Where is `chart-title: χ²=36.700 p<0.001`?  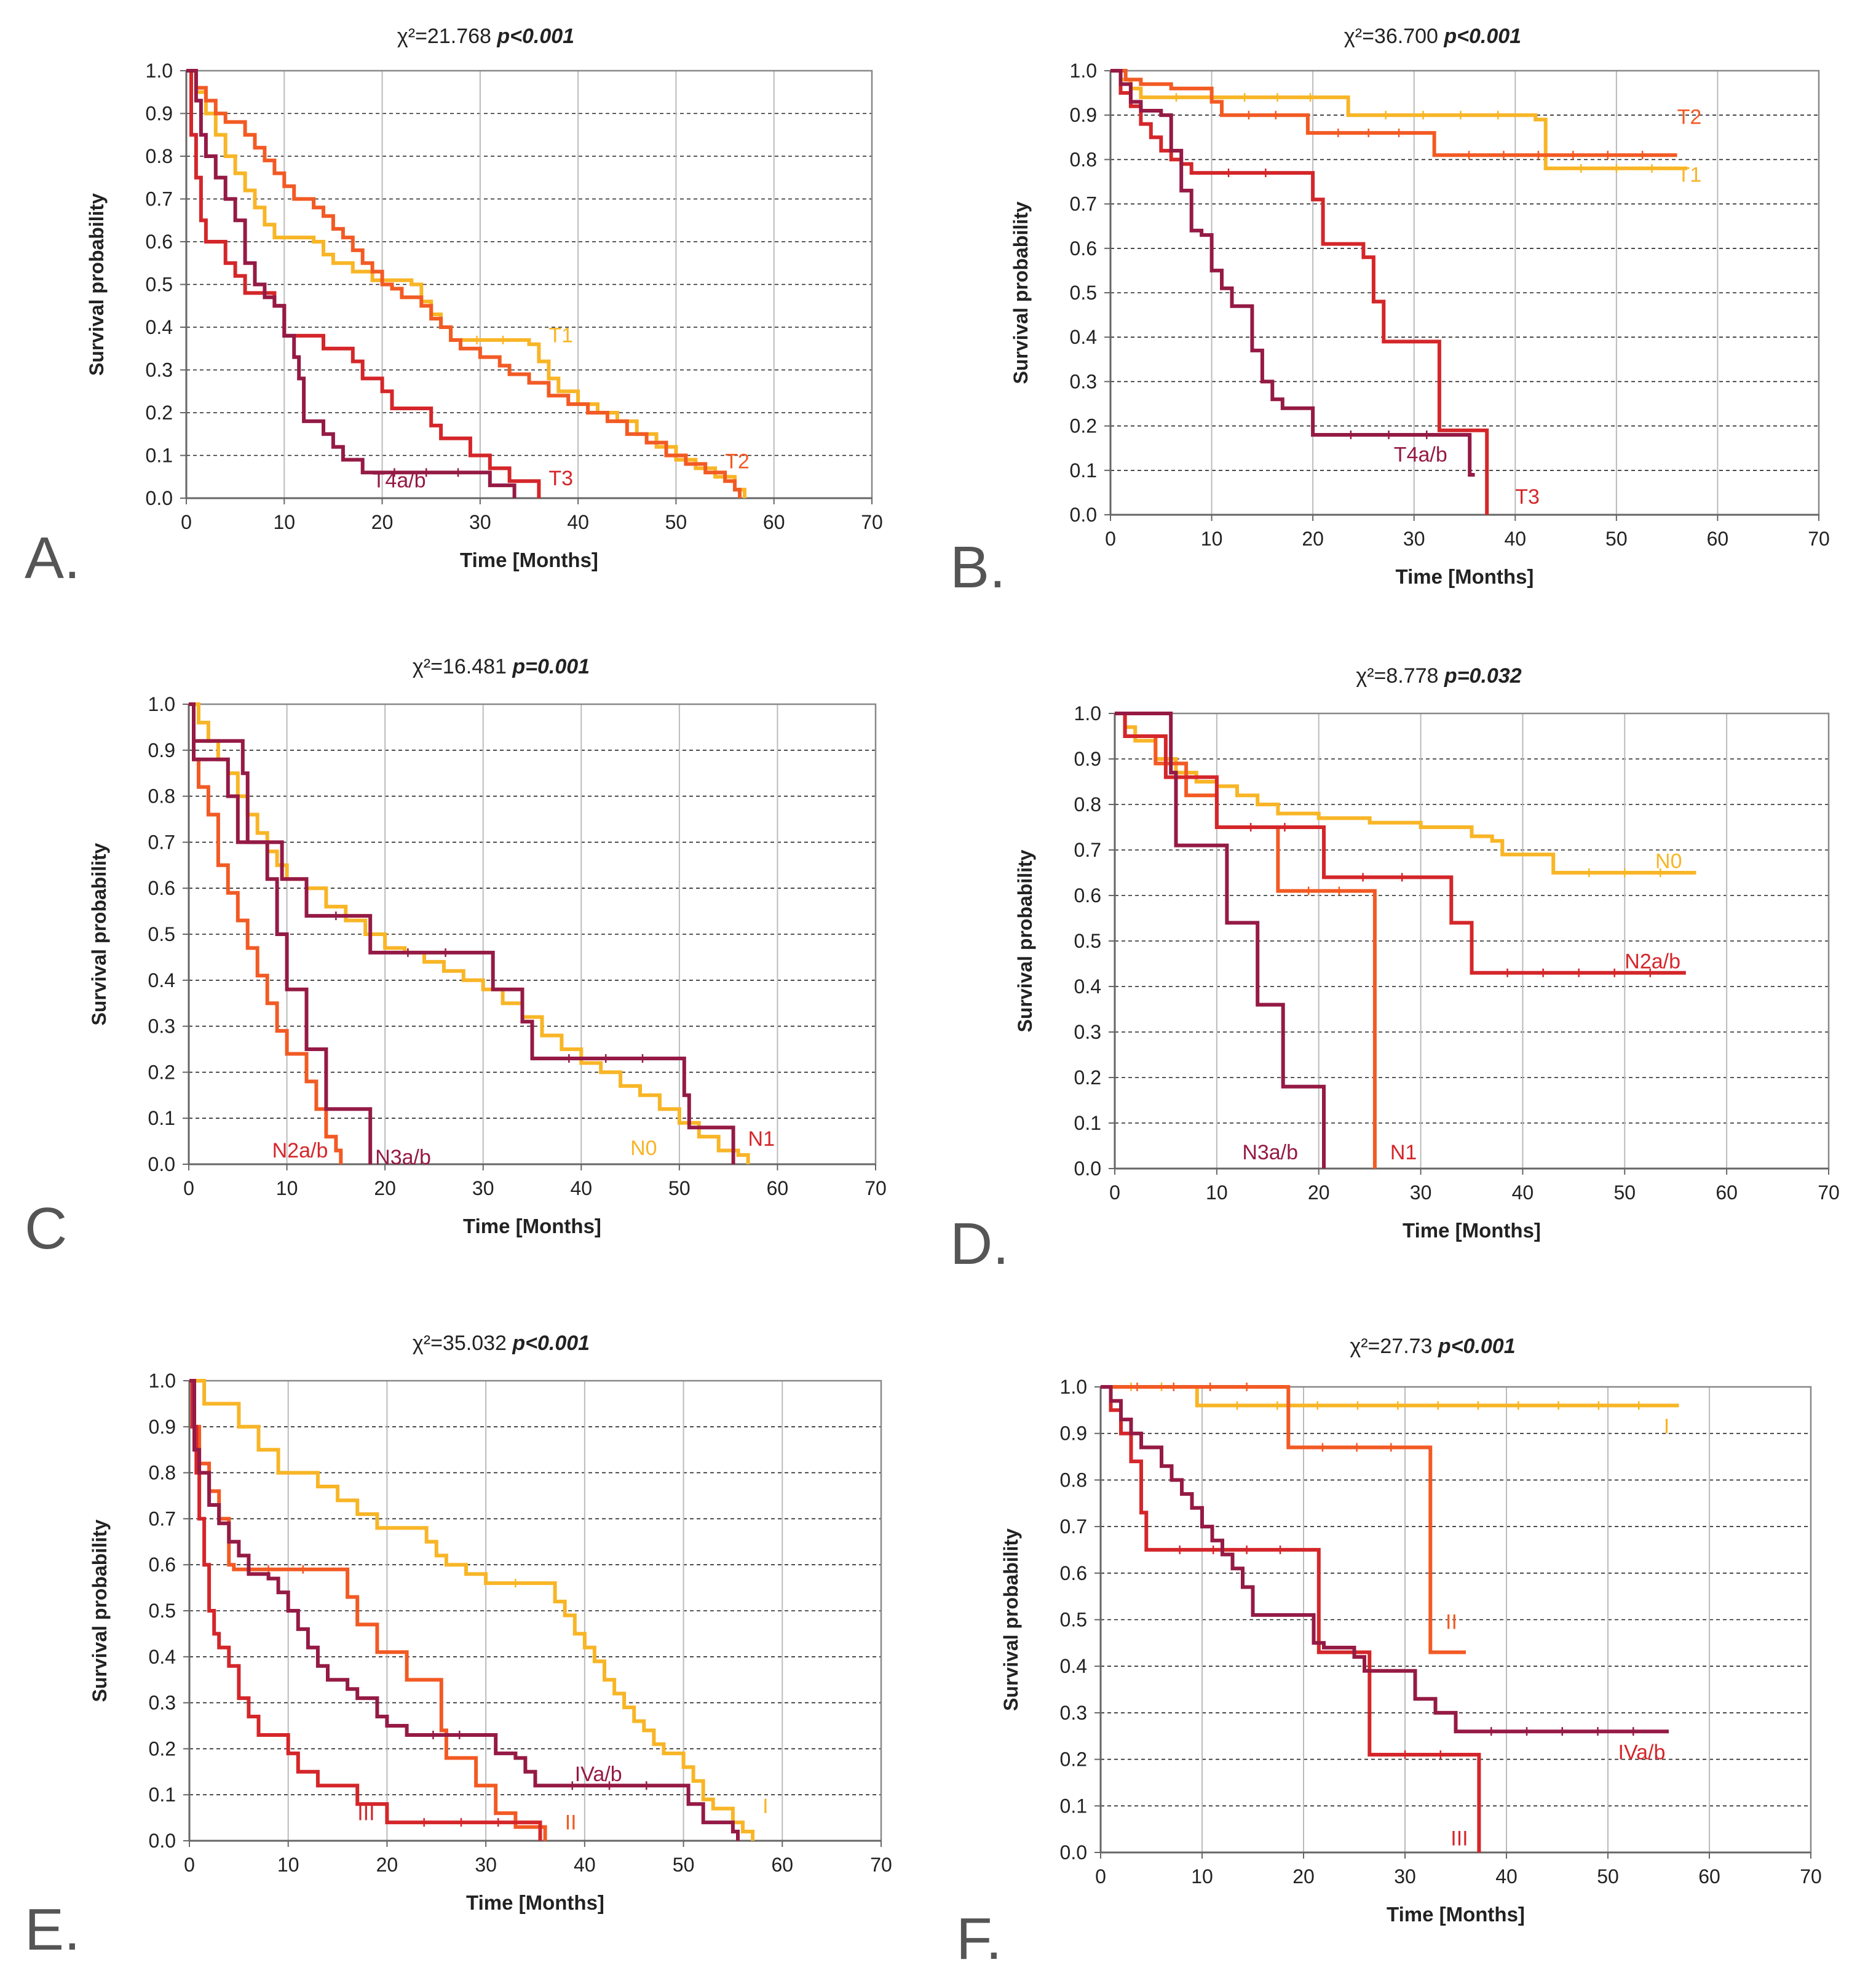 chart-title: χ²=36.700 p<0.001 is located at coordinates (1433, 36).